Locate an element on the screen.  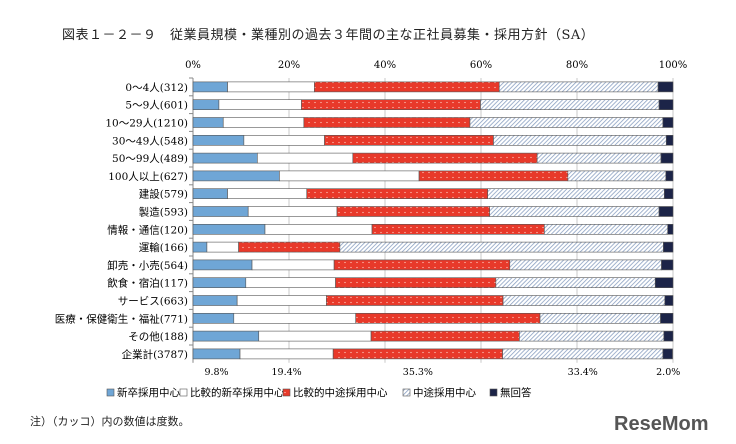
data-label: 19.4% is located at coordinates (287, 372).